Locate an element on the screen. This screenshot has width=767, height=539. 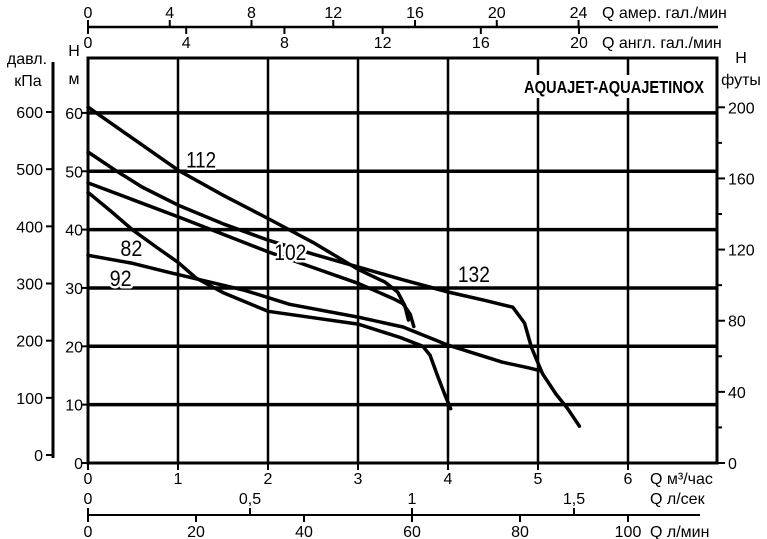
feet-axis-header: Н is located at coordinates (741, 58).